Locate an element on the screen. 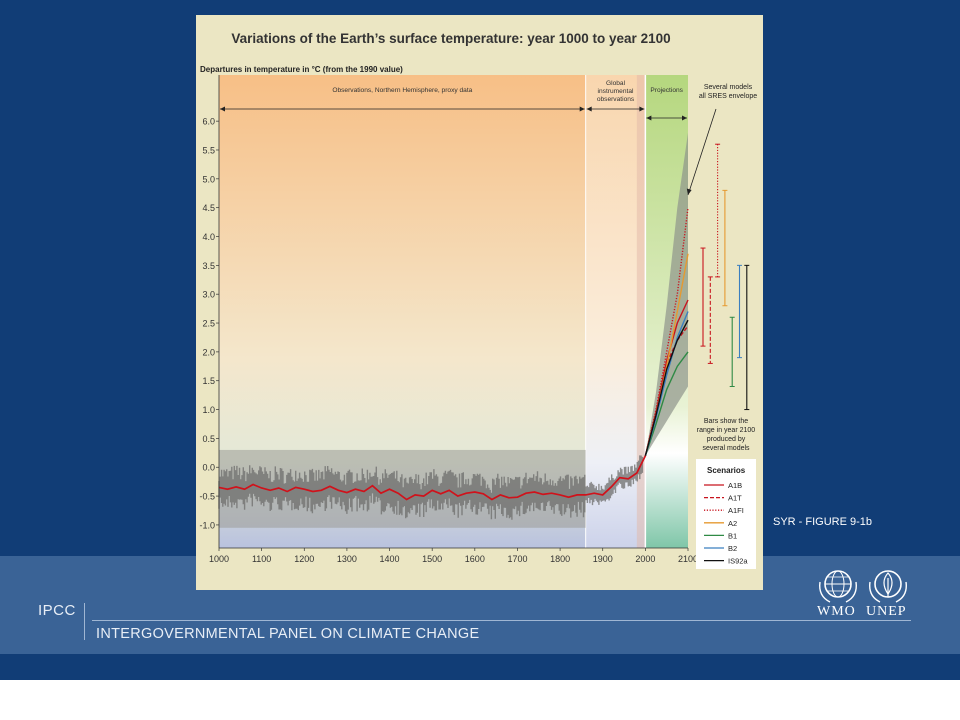  sres-envelope is located at coordinates (666, 294).